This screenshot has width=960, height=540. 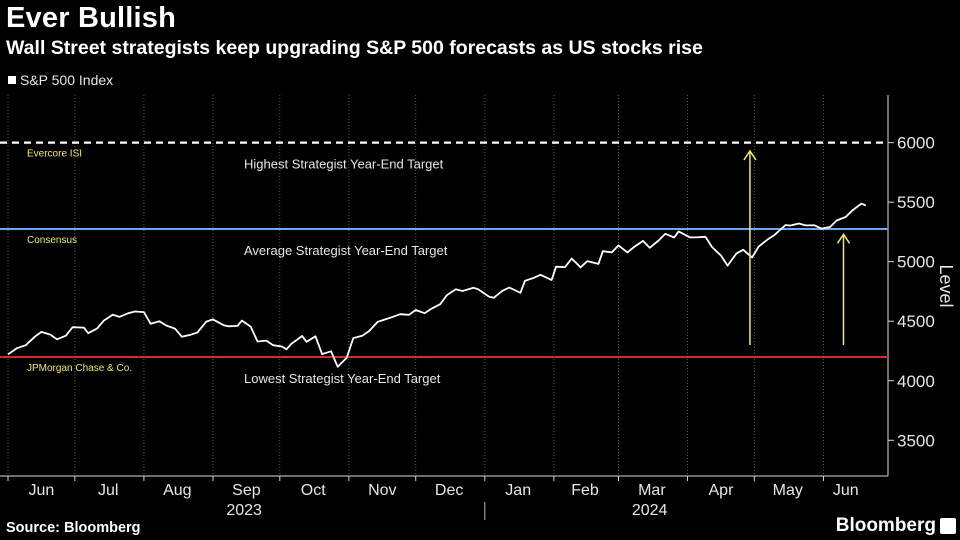 What do you see at coordinates (722, 490) in the screenshot?
I see `x-tick-label: Apr` at bounding box center [722, 490].